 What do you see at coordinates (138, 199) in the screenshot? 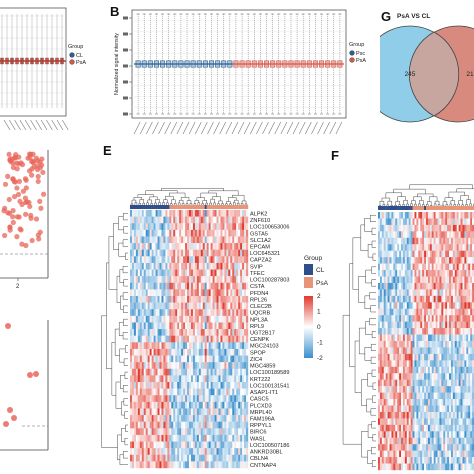
I see `panel-e-column-dendrogram` at bounding box center [138, 199].